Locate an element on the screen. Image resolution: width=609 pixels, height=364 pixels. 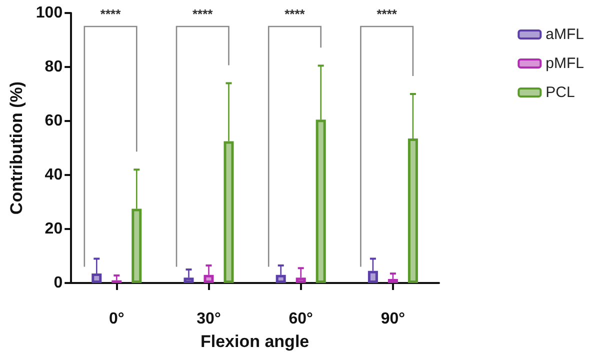
legend-label: aMFL is located at coordinates (565, 34).